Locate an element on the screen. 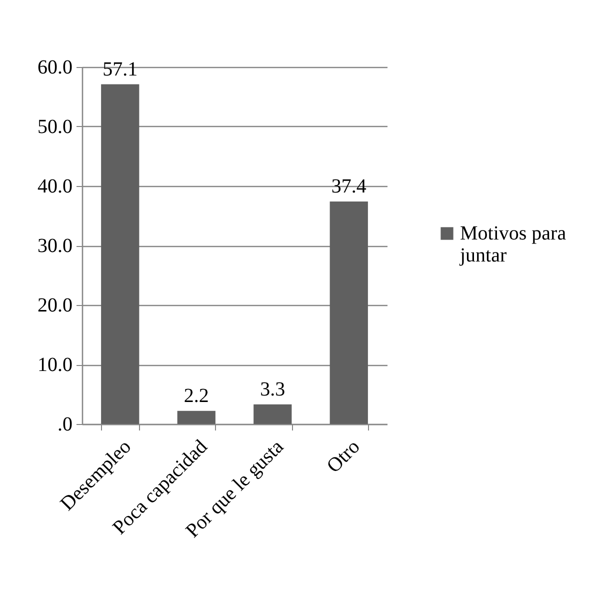 The height and width of the screenshot is (598, 615). y-tick-label: 60.0 is located at coordinates (55, 67).